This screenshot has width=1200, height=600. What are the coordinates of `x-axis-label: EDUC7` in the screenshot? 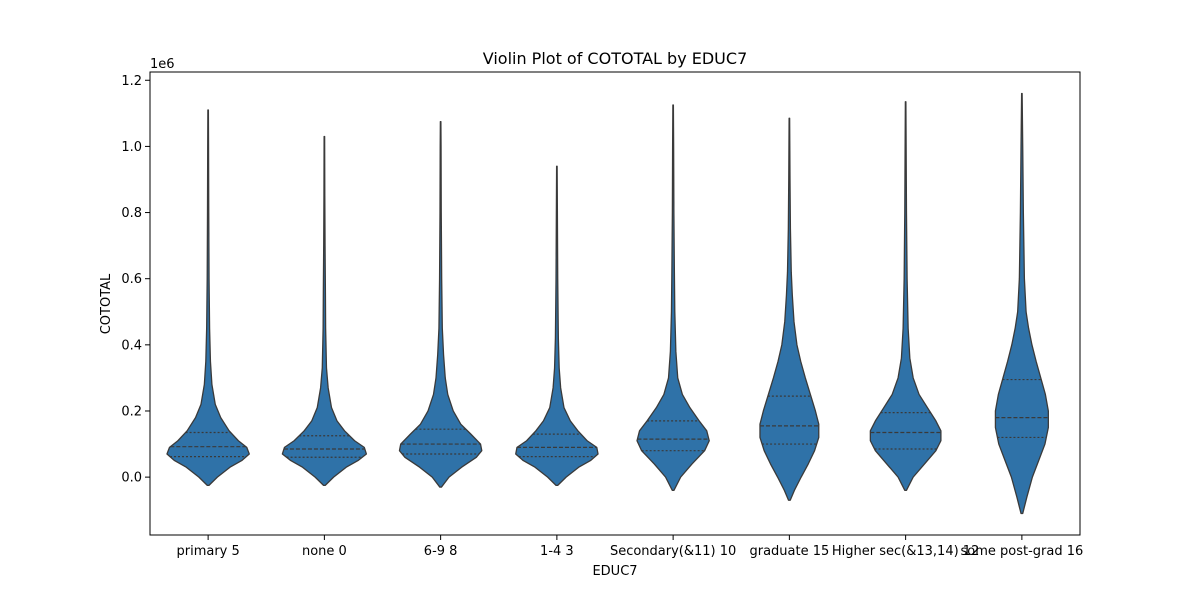 It's located at (614, 571).